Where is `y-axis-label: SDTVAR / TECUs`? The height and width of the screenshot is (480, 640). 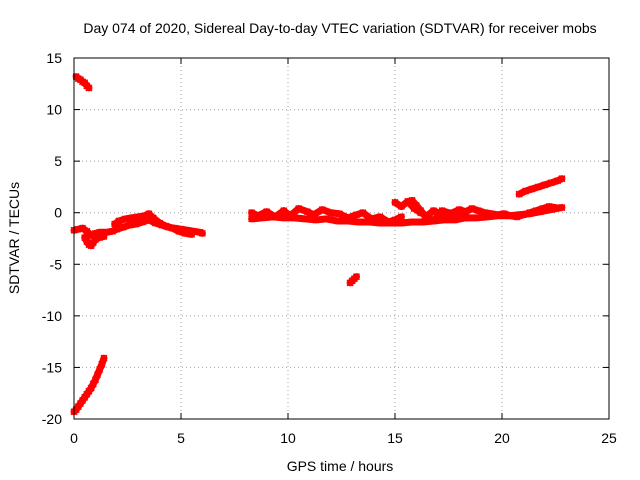 y-axis-label: SDTVAR / TECUs is located at coordinates (14, 238).